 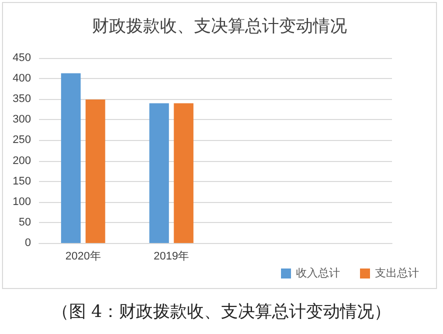 I want to click on x-tick-label: 2019年, so click(x=172, y=256).